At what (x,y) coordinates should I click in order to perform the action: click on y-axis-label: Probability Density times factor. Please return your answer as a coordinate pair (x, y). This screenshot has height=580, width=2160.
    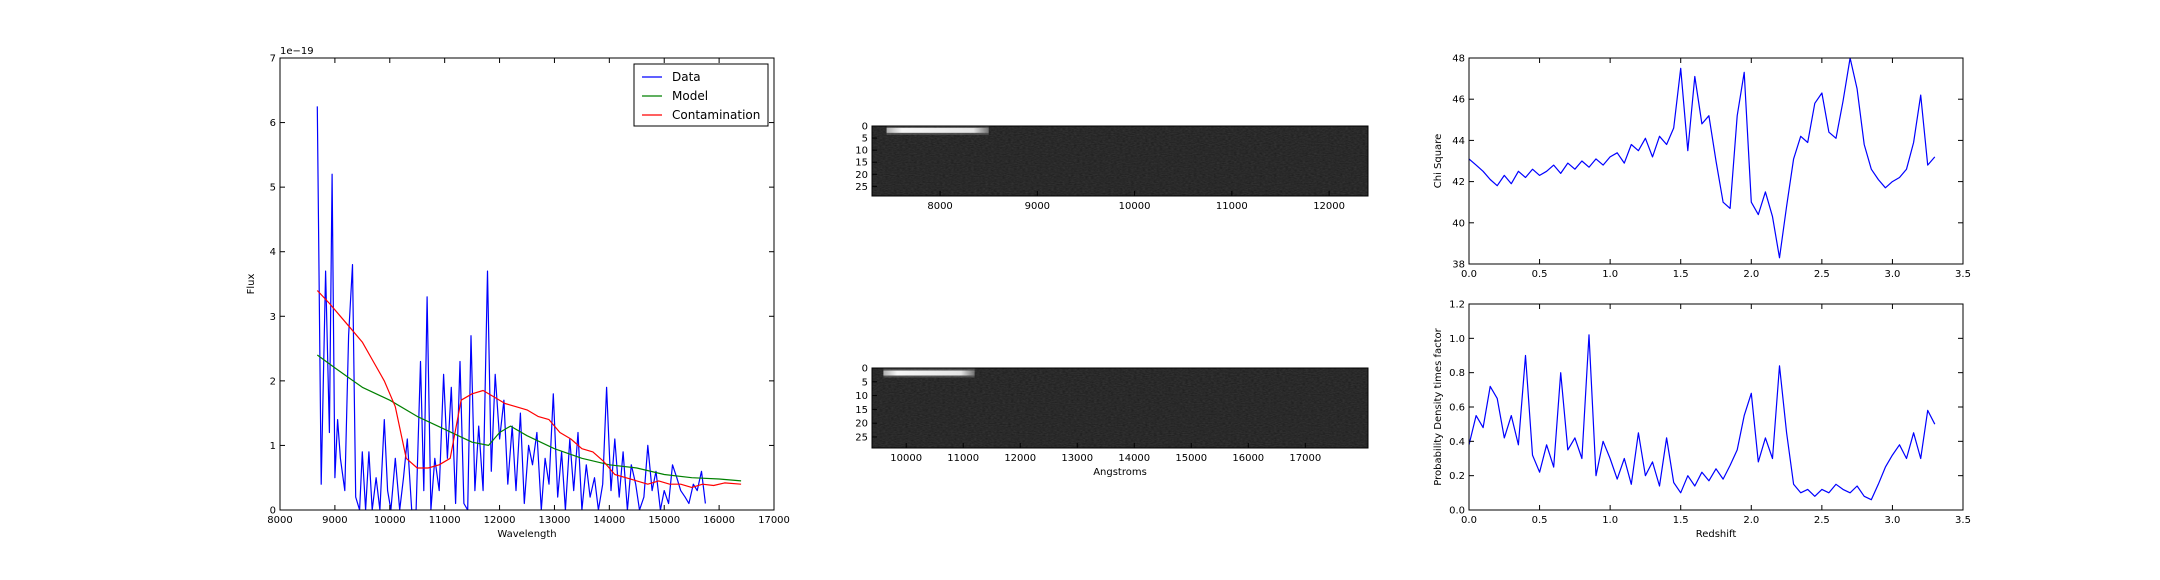
    Looking at the image, I should click on (1438, 406).